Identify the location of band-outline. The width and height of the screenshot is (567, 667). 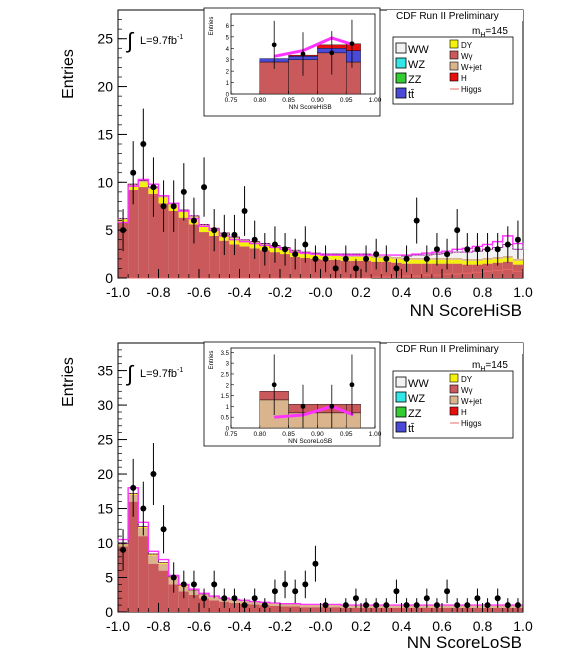
(320, 546).